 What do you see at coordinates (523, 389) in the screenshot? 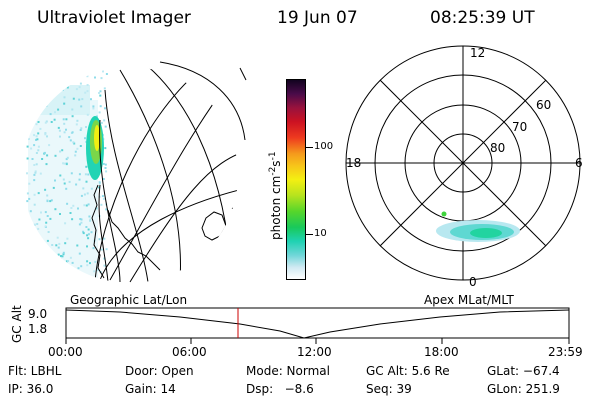
I see `status-glon: GLon: 251.9` at bounding box center [523, 389].